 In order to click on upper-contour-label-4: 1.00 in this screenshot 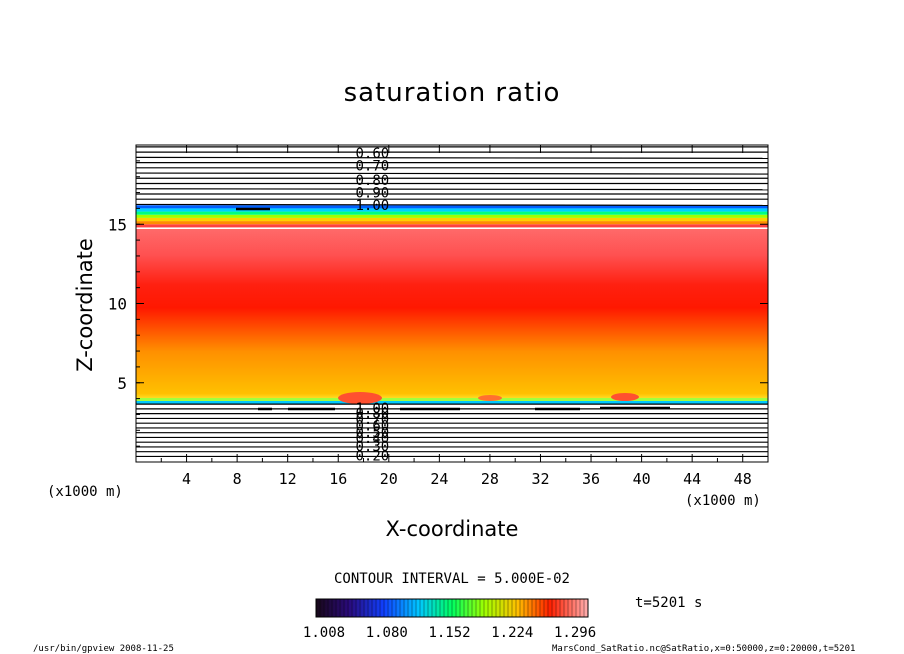, I will do `click(373, 206)`.